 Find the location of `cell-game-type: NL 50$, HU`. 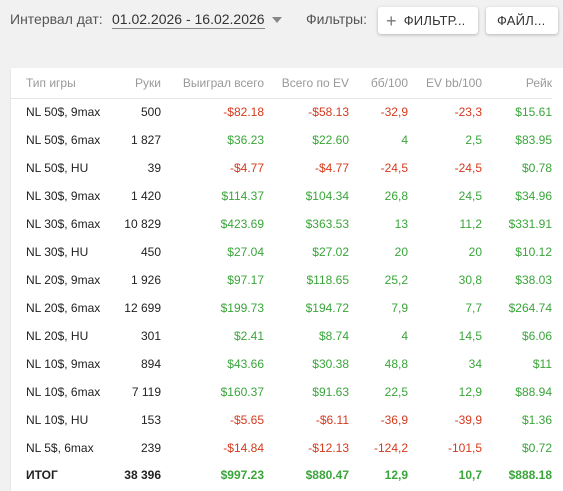

cell-game-type: NL 50$, HU is located at coordinates (57, 168).